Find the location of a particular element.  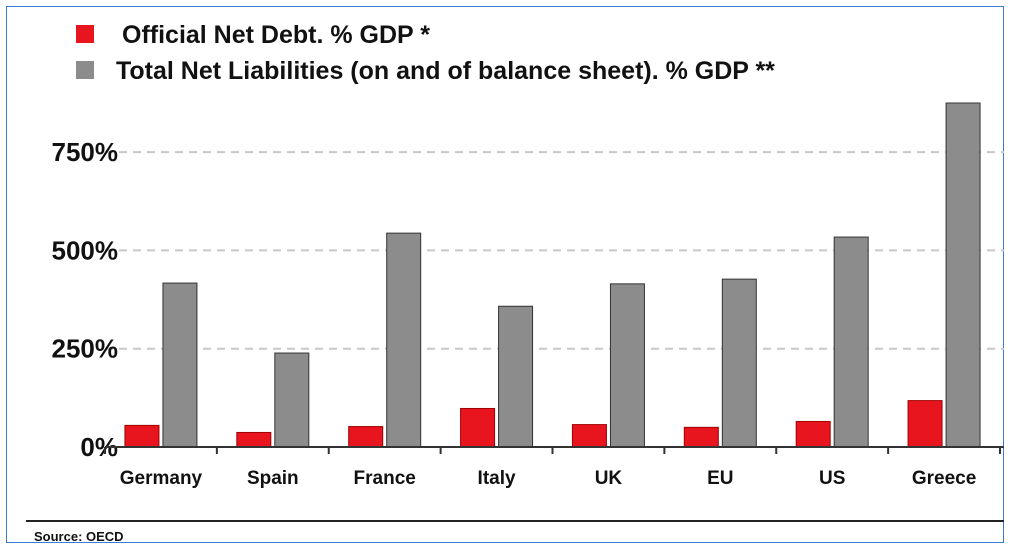

bar-official-net-debt-eu is located at coordinates (701, 437).